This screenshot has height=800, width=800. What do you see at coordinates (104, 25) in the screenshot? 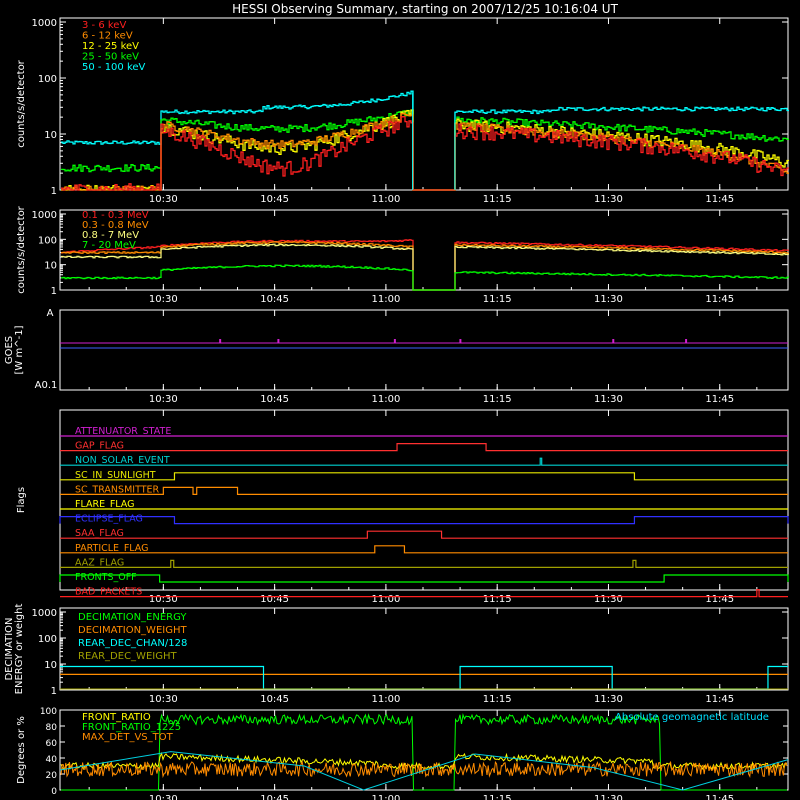
I see `legend-label: 3 - 6 keV` at bounding box center [104, 25].